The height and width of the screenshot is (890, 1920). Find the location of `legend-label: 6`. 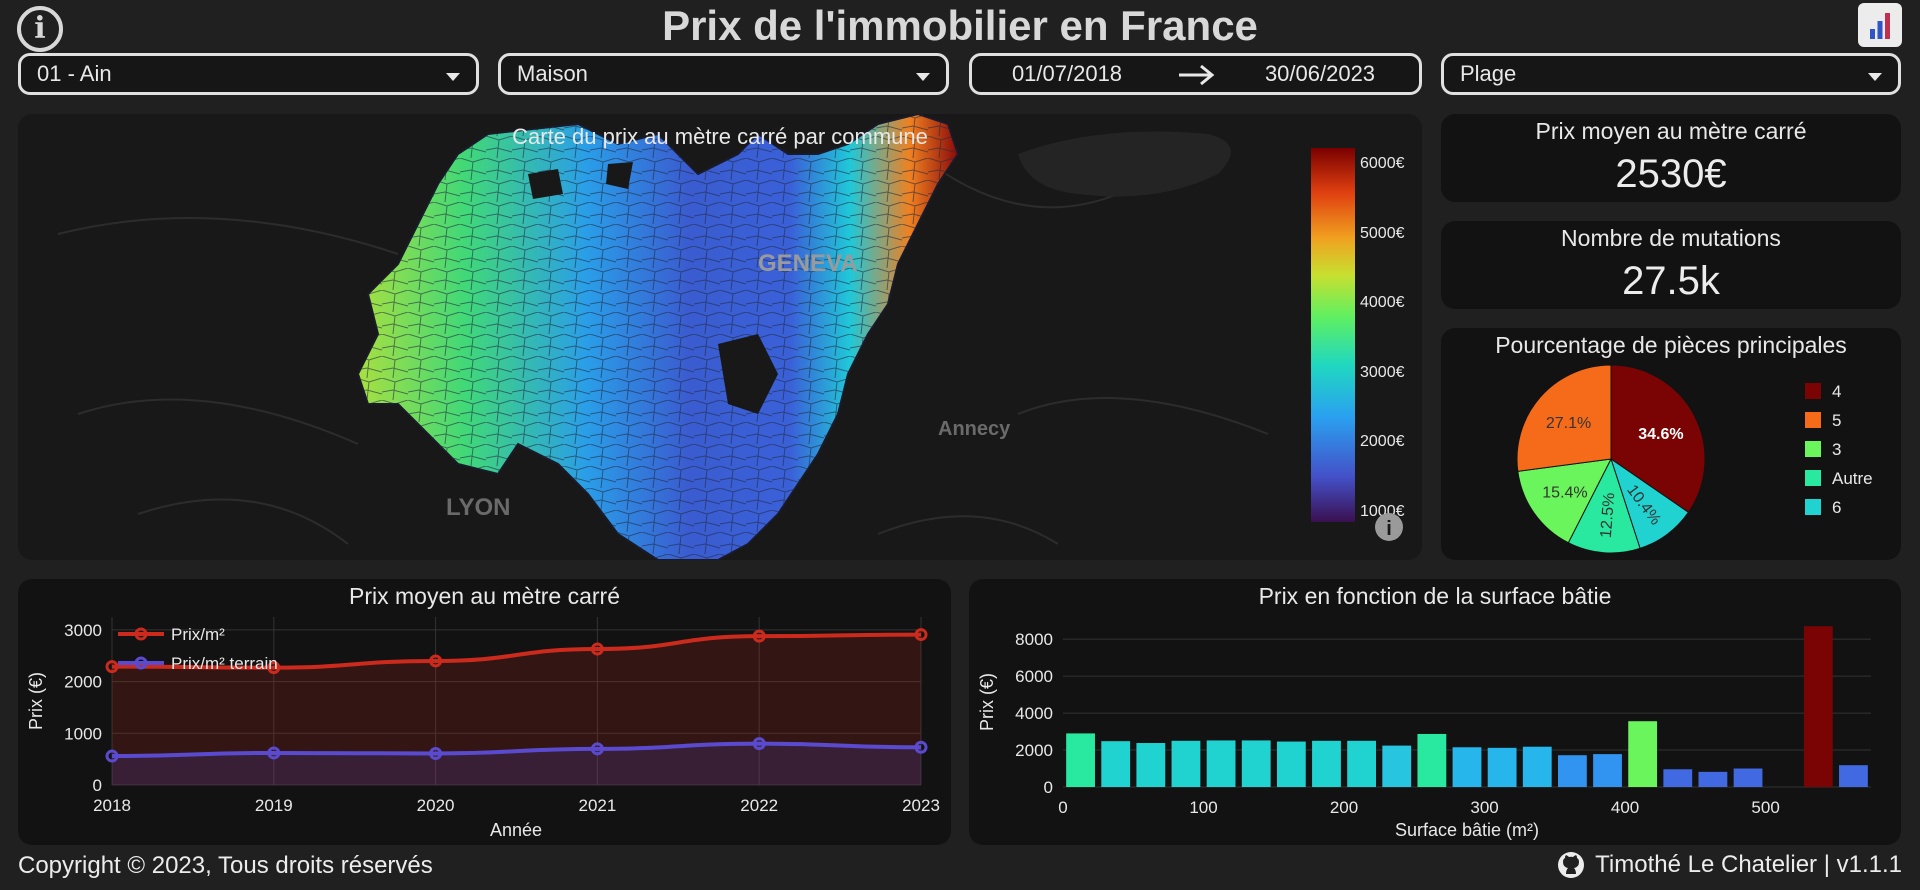

legend-label: 6 is located at coordinates (1836, 507).